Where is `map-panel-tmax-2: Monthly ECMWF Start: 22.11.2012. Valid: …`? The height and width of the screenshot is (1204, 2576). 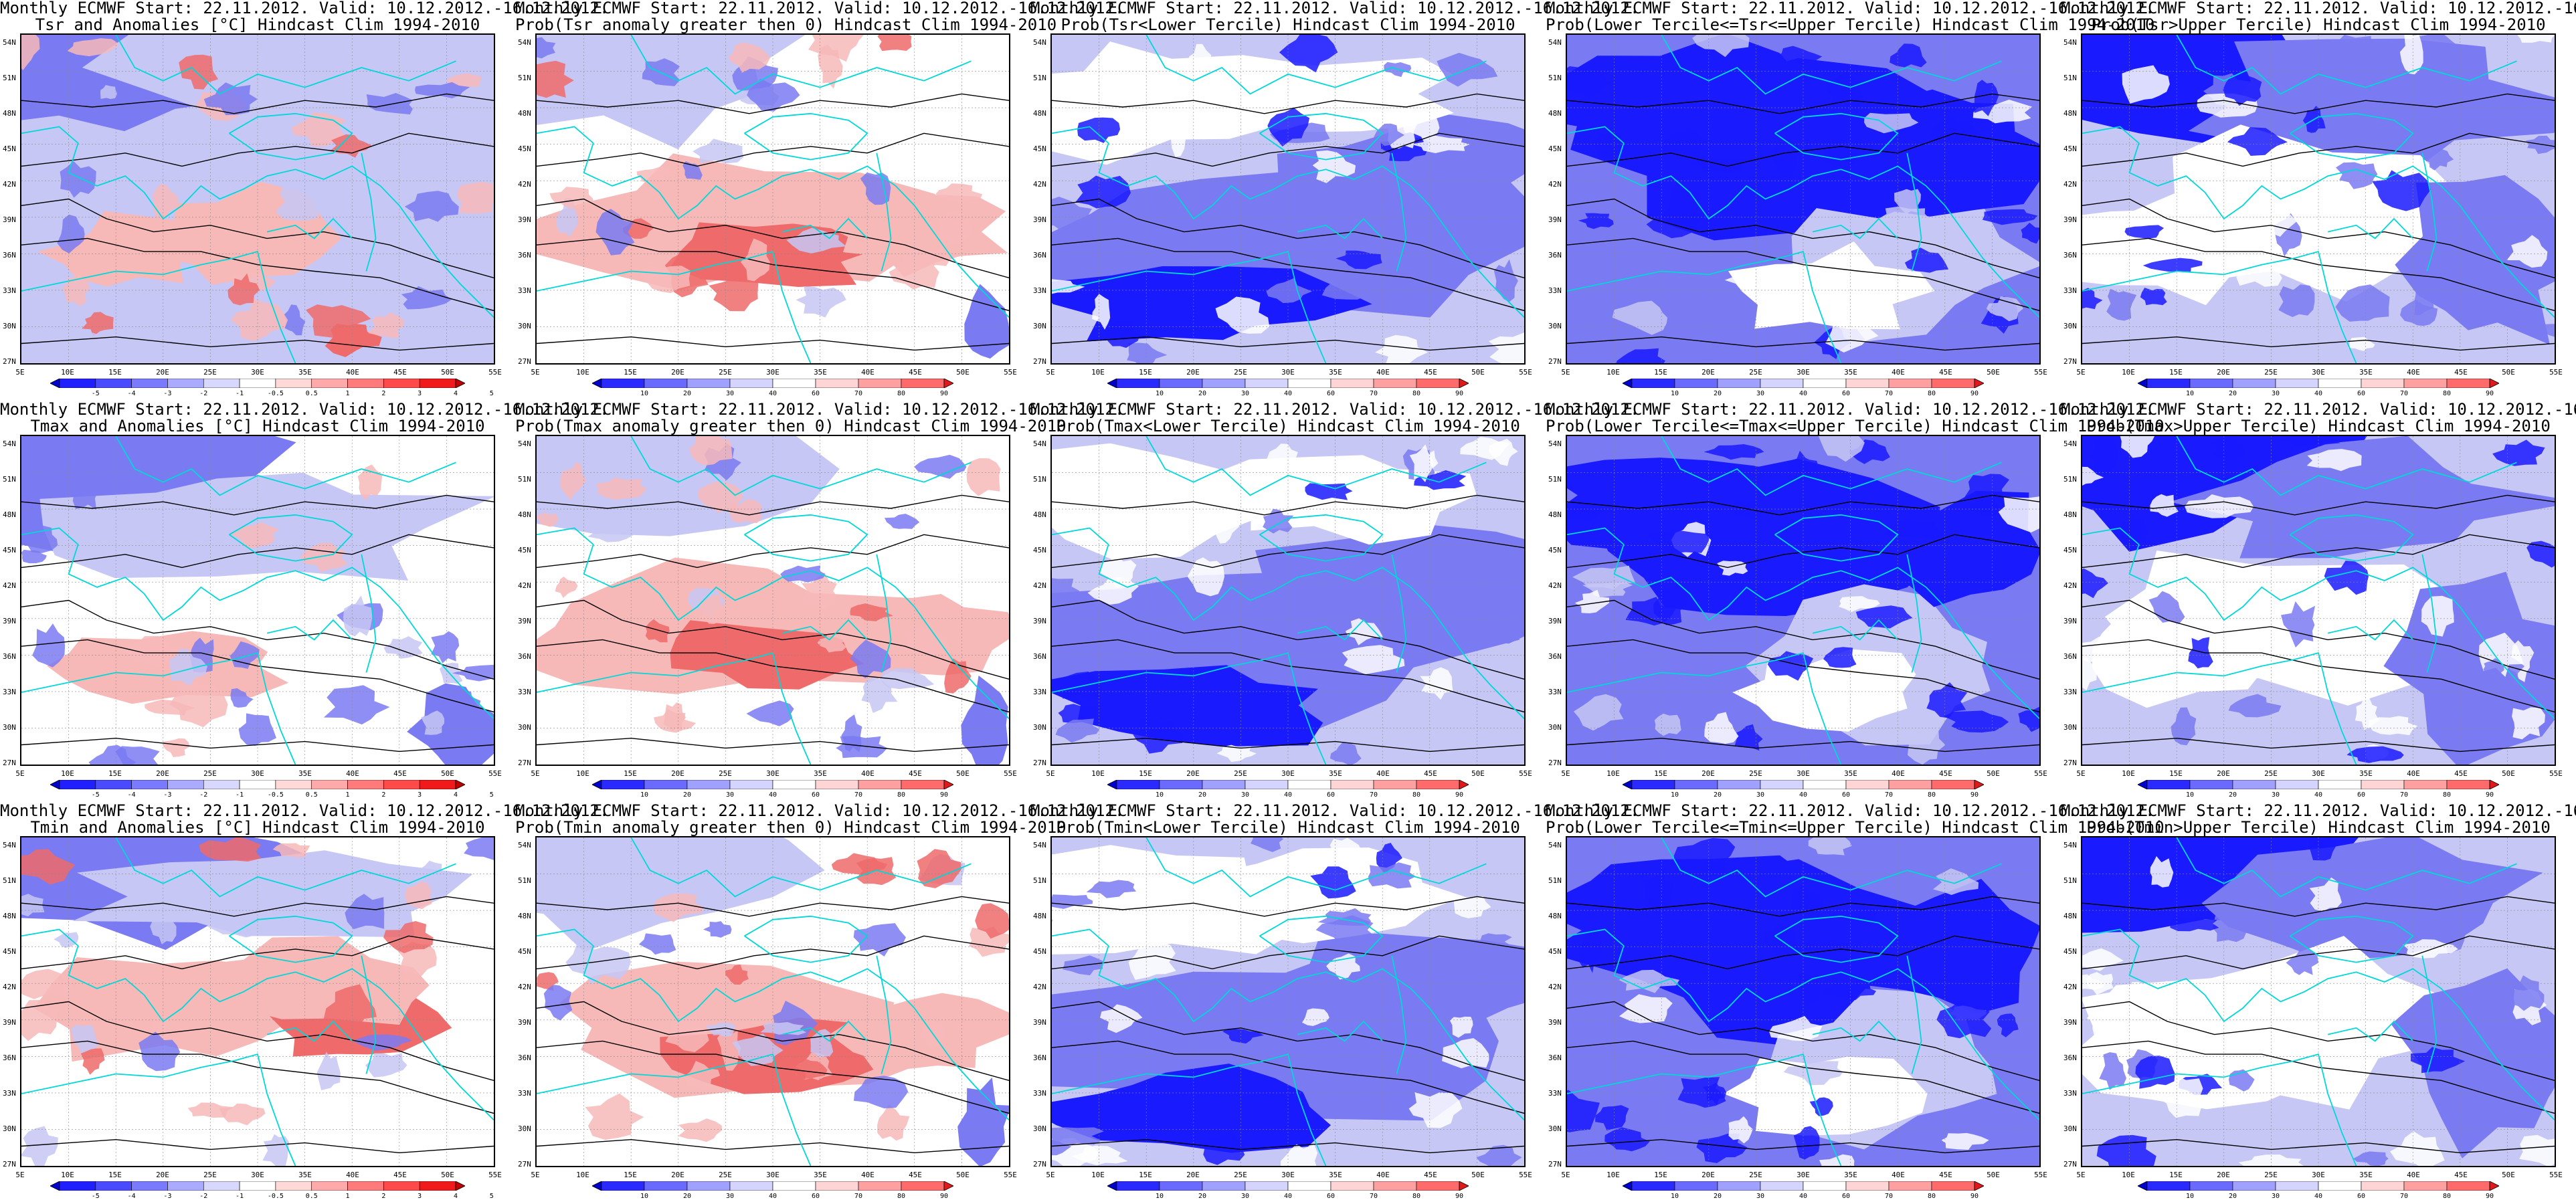
map-panel-tmax-2: Monthly ECMWF Start: 22.11.2012. Valid: … is located at coordinates (819, 602).